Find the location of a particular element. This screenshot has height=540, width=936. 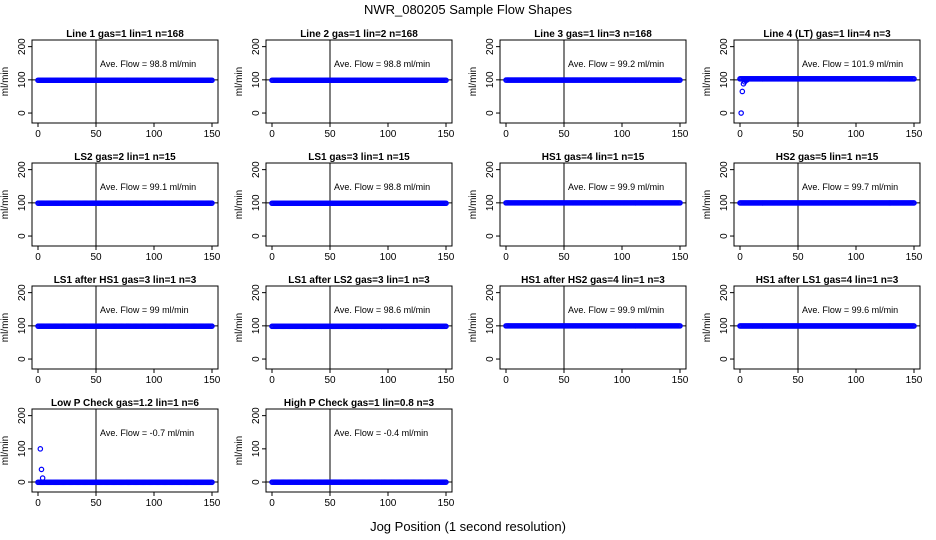

subplot-title: Line 4 (LT) gas=1 lin=4 n=3 is located at coordinates (827, 34).